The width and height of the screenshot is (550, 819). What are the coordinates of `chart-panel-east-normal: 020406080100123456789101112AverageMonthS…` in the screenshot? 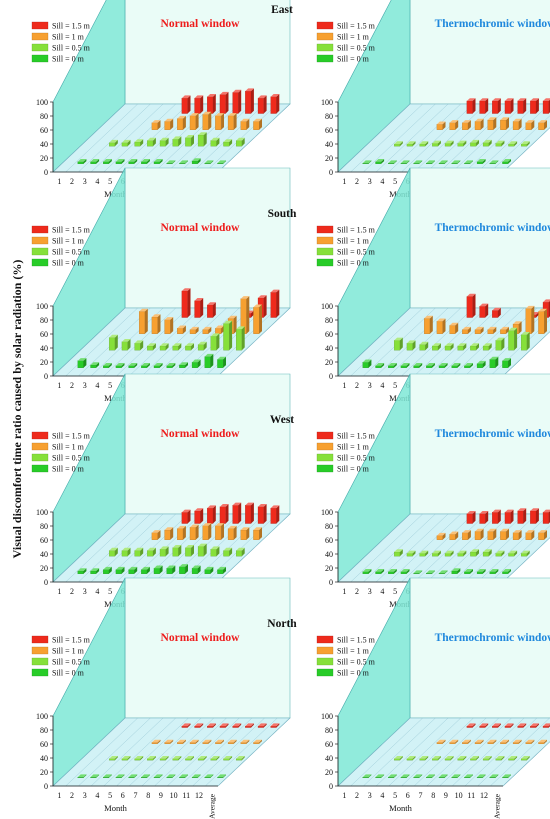 It's located at (161, 102).